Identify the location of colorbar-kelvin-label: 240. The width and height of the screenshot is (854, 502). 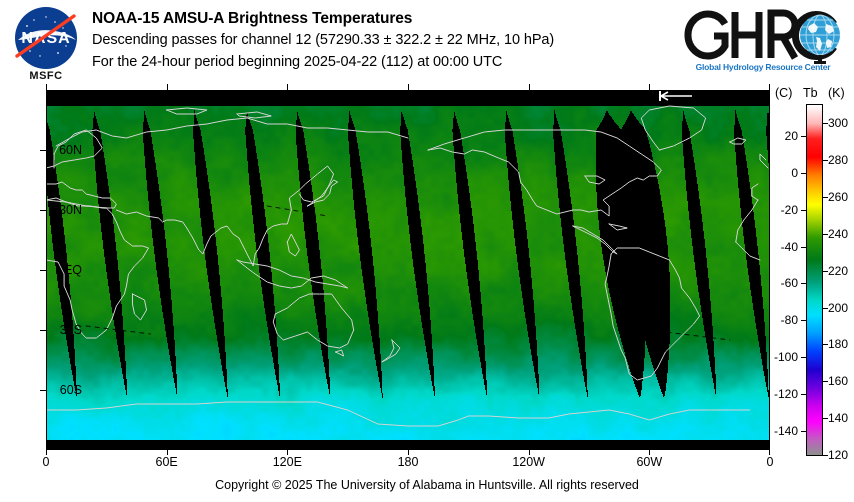
(838, 233).